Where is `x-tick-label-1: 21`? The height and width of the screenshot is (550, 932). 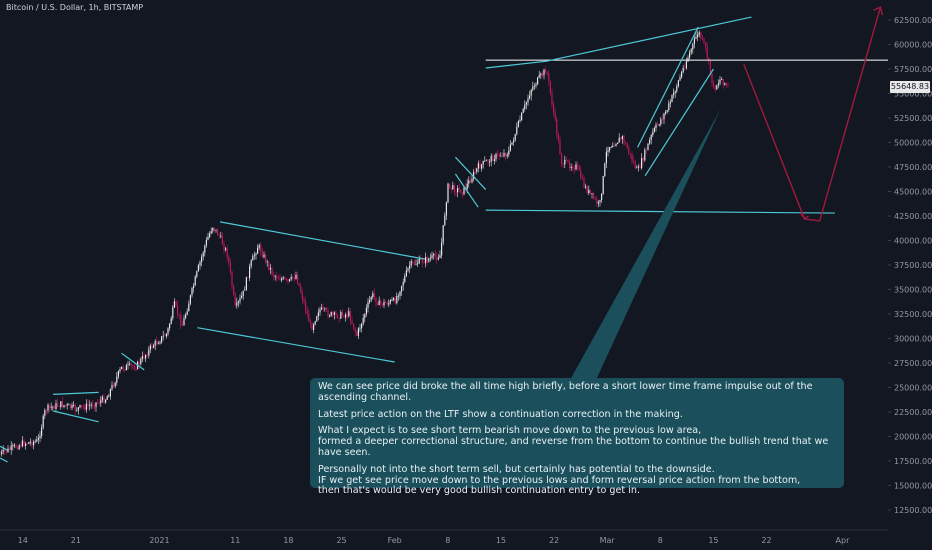 x-tick-label-1: 21 is located at coordinates (76, 540).